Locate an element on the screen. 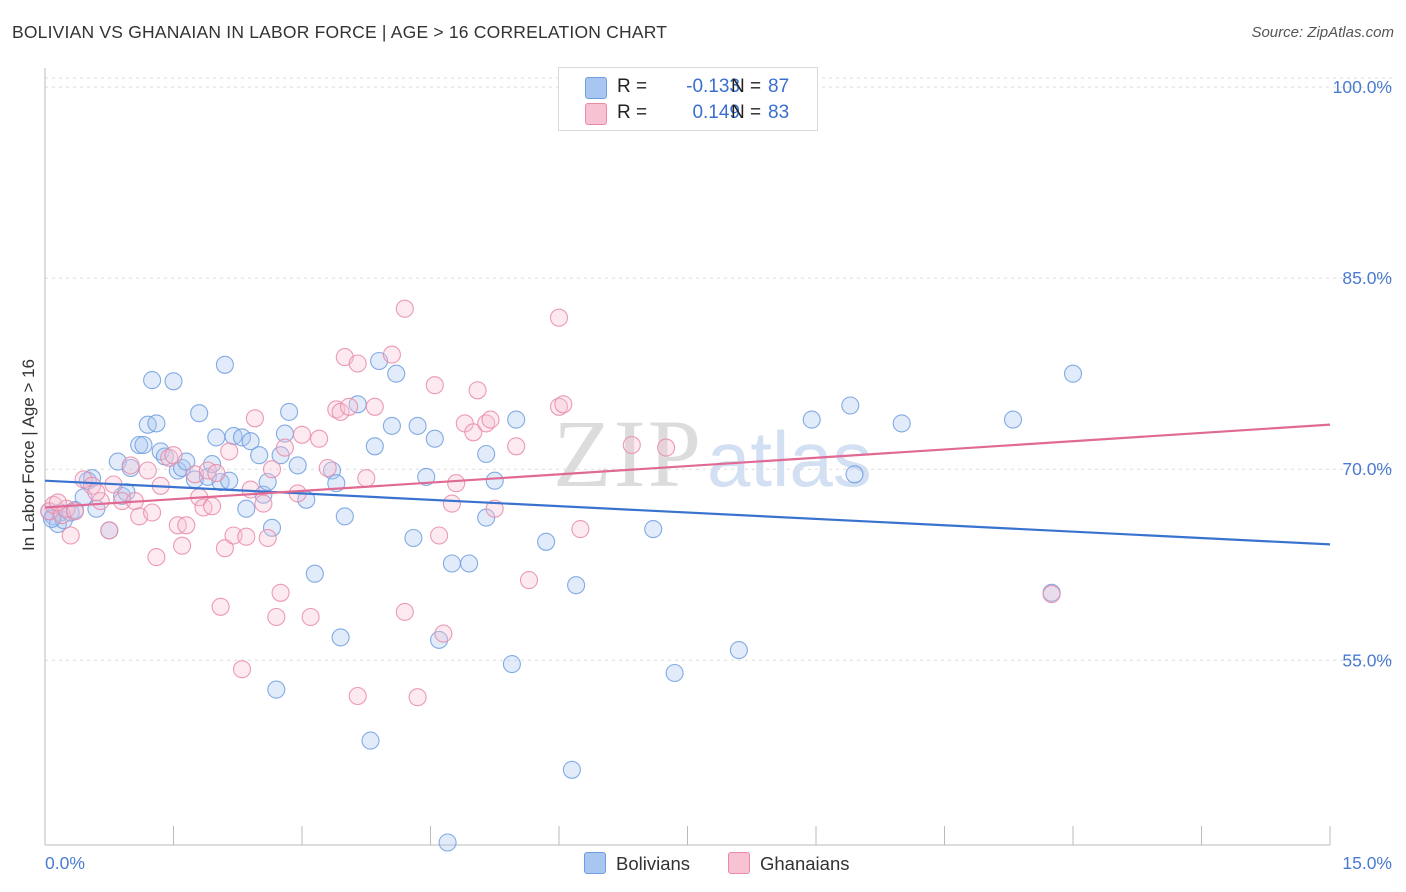 This screenshot has height=892, width=1406. legend-r-value: 0.149 is located at coordinates (716, 112).